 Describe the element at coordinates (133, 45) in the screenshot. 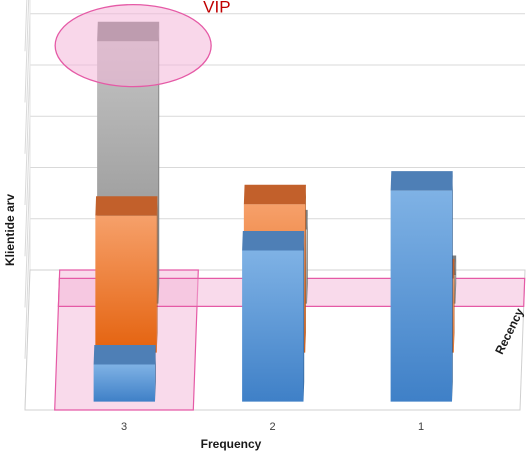

I see `vip-highlight-ellipse` at that location.